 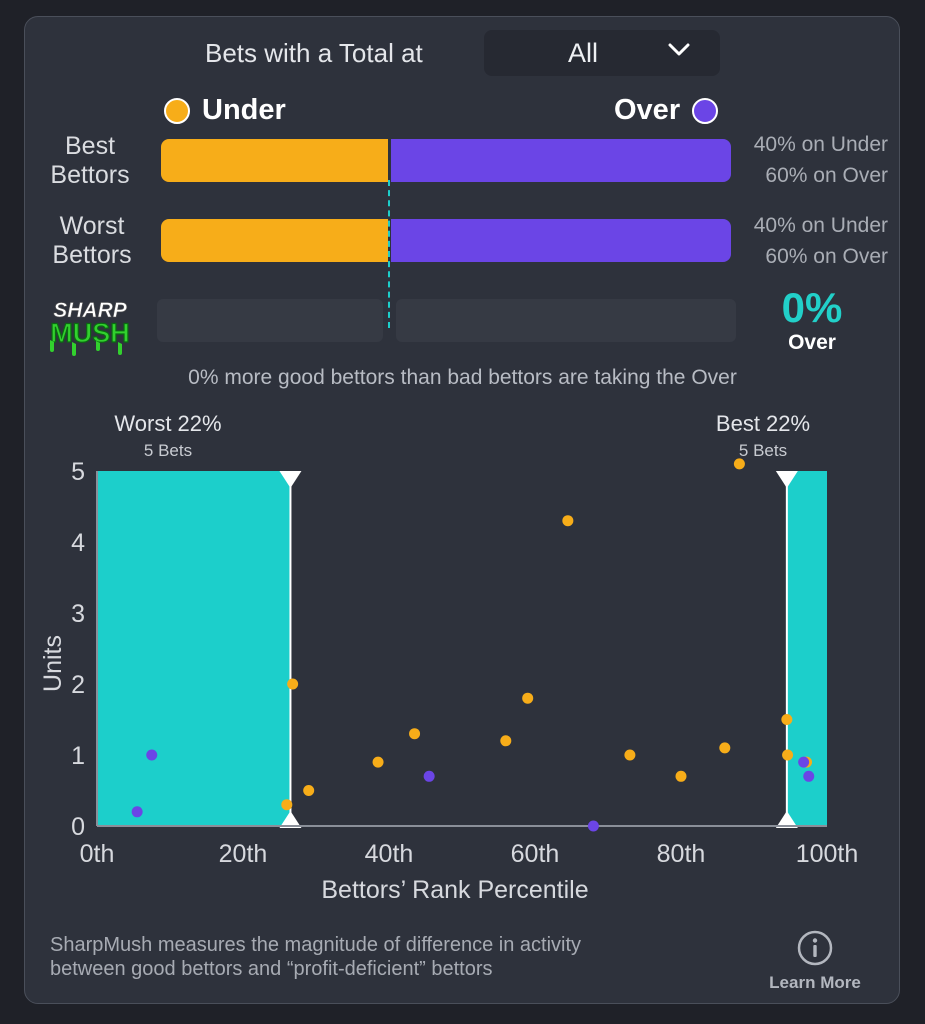 I want to click on best-region-count: 5 Bets, so click(x=763, y=450).